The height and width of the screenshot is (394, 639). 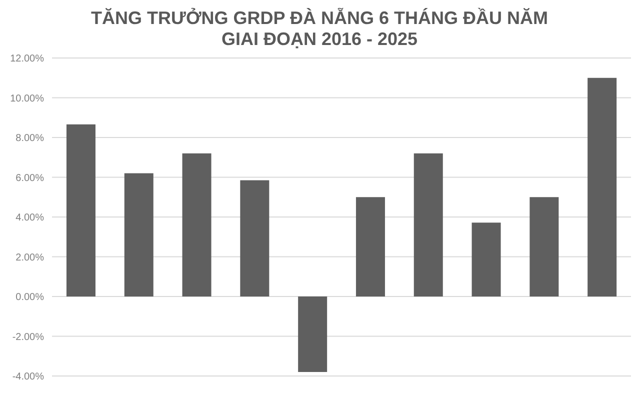 What do you see at coordinates (319, 29) in the screenshot?
I see `chart-title: TĂNG TRƯỞNG GRDP ĐÀ NẴNG 6 THÁNG ĐẦU NĂM GIAI ĐOẠN 2016 - 2025` at bounding box center [319, 29].